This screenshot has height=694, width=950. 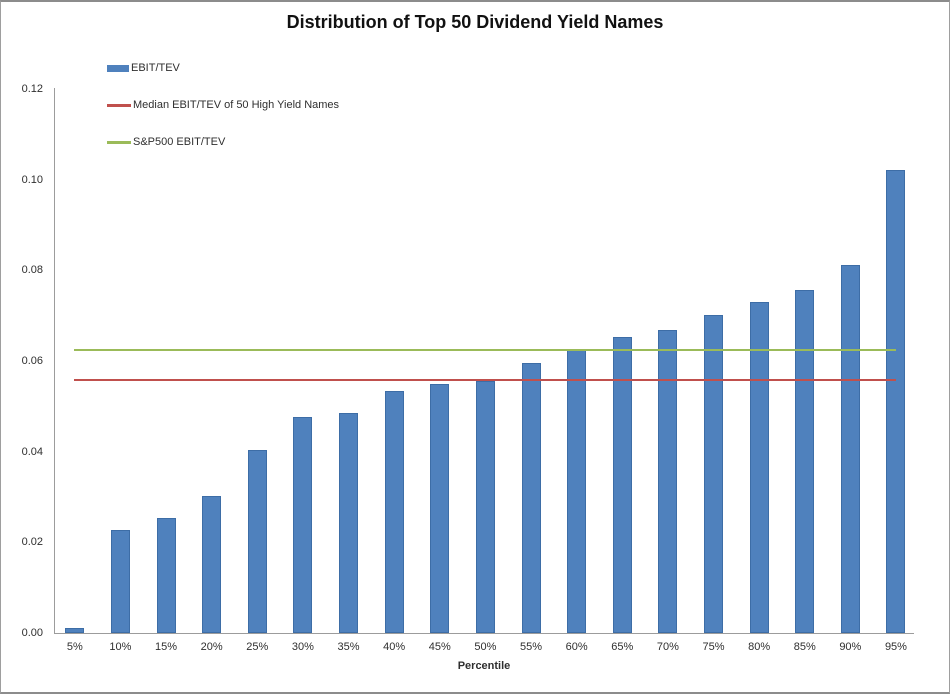 What do you see at coordinates (485, 647) in the screenshot?
I see `x-tick-label: 50%` at bounding box center [485, 647].